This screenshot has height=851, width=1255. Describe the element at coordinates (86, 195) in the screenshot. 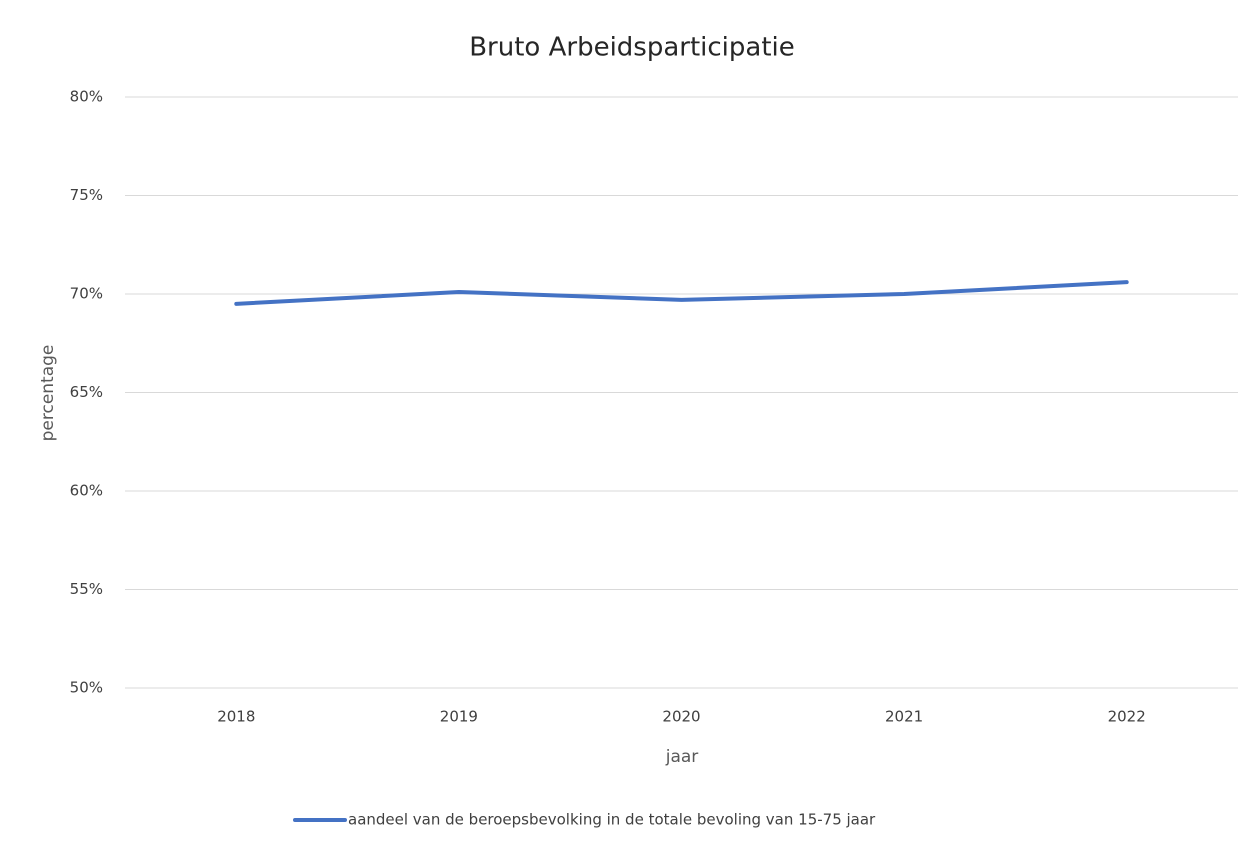

I see `y-tick-label: 75%` at that location.